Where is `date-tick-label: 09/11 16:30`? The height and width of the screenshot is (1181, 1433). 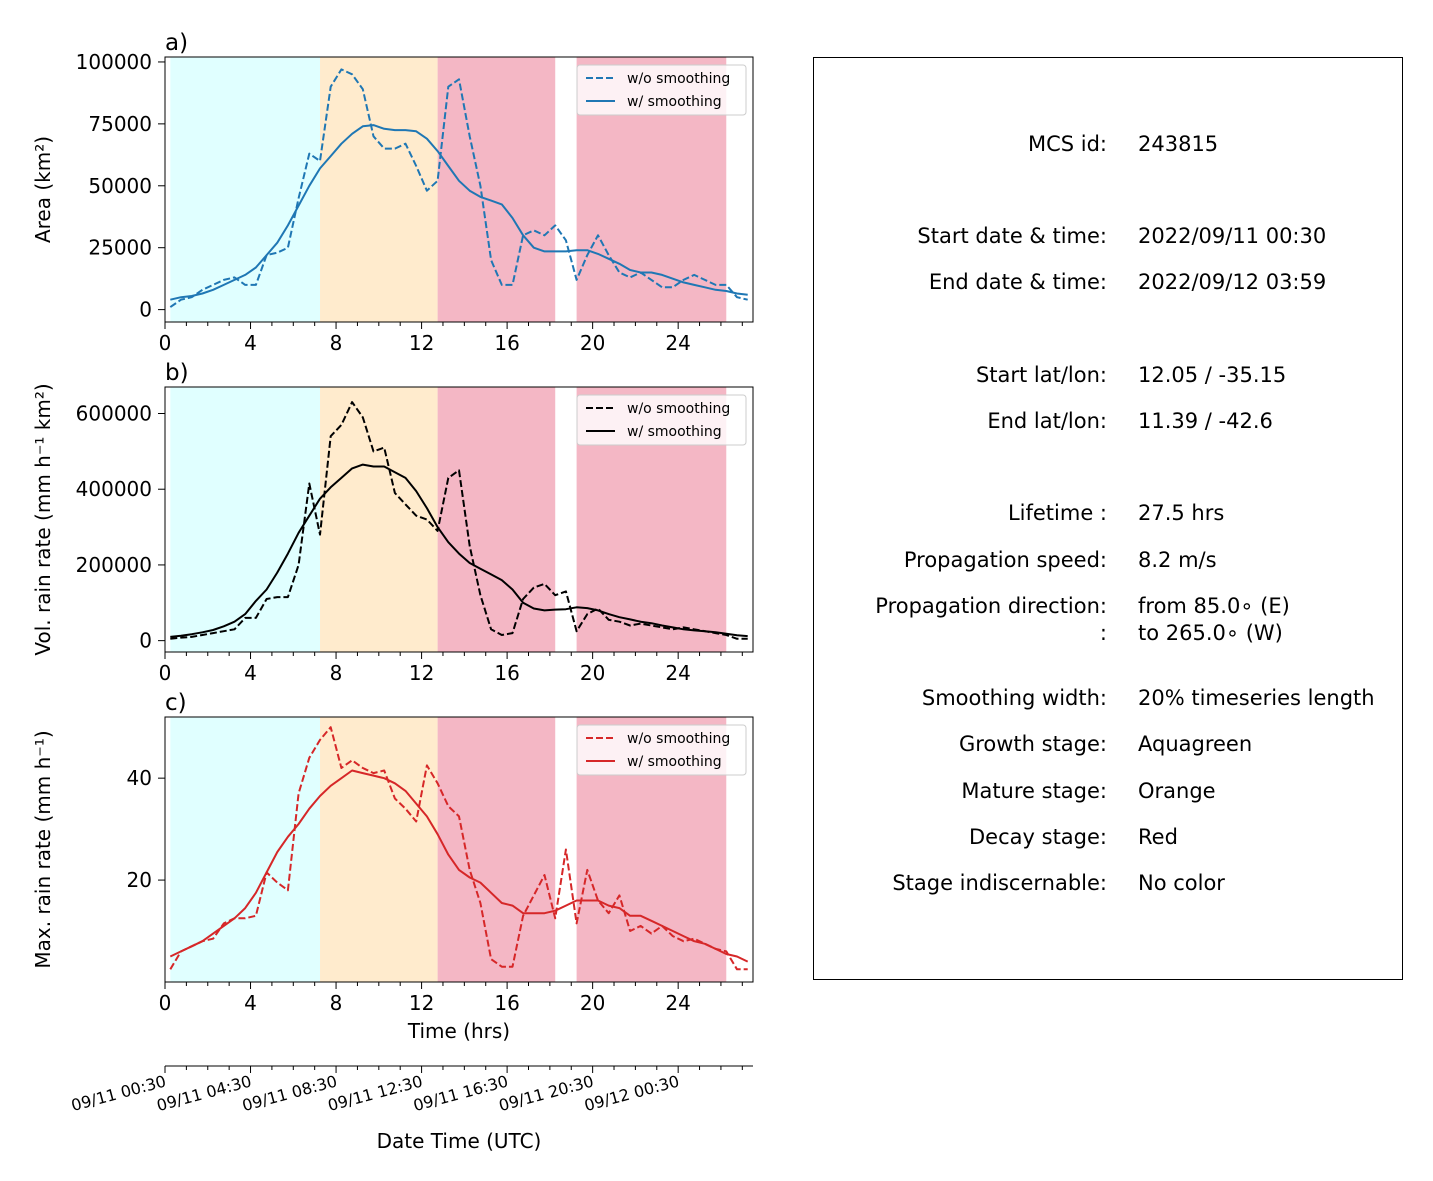
date-tick-label: 09/11 16:30 is located at coordinates (460, 1094).